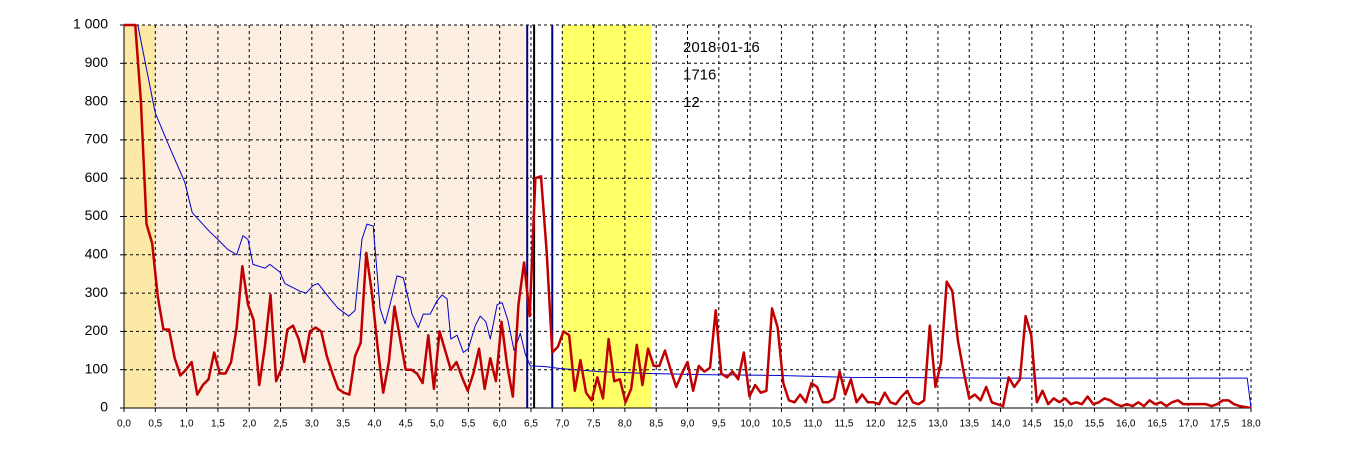 Image resolution: width=1349 pixels, height=450 pixels. Describe the element at coordinates (281, 424) in the screenshot. I see `x-tick-label: 2,5` at that location.